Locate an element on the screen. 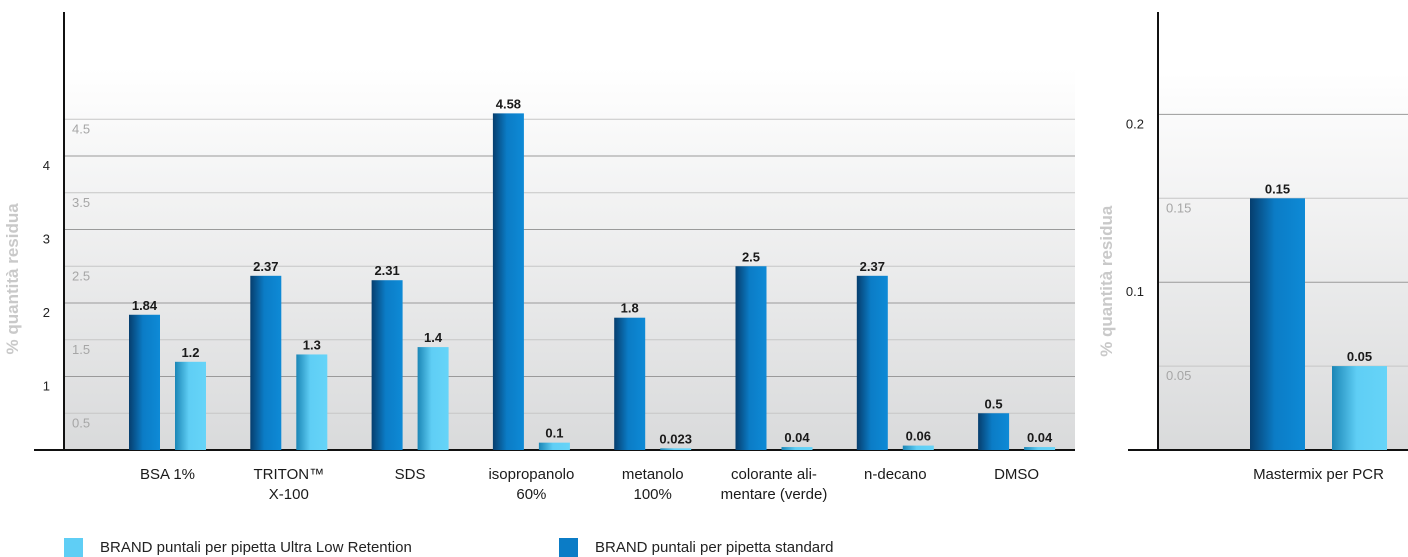 The image size is (1408, 557). bar-value-label: 1.4 is located at coordinates (433, 337).